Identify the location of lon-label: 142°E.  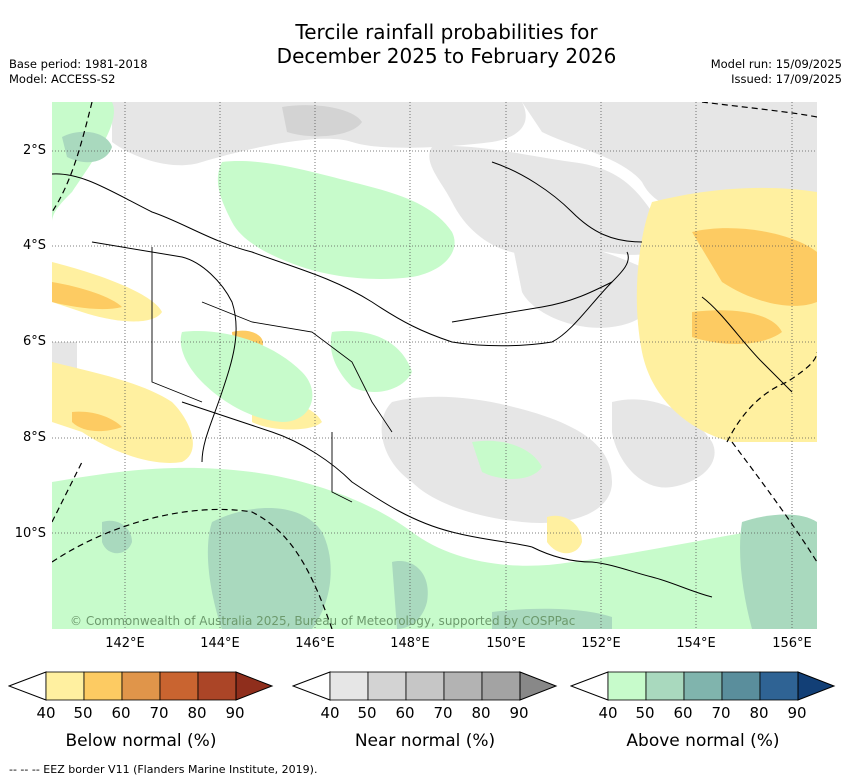
(125, 643).